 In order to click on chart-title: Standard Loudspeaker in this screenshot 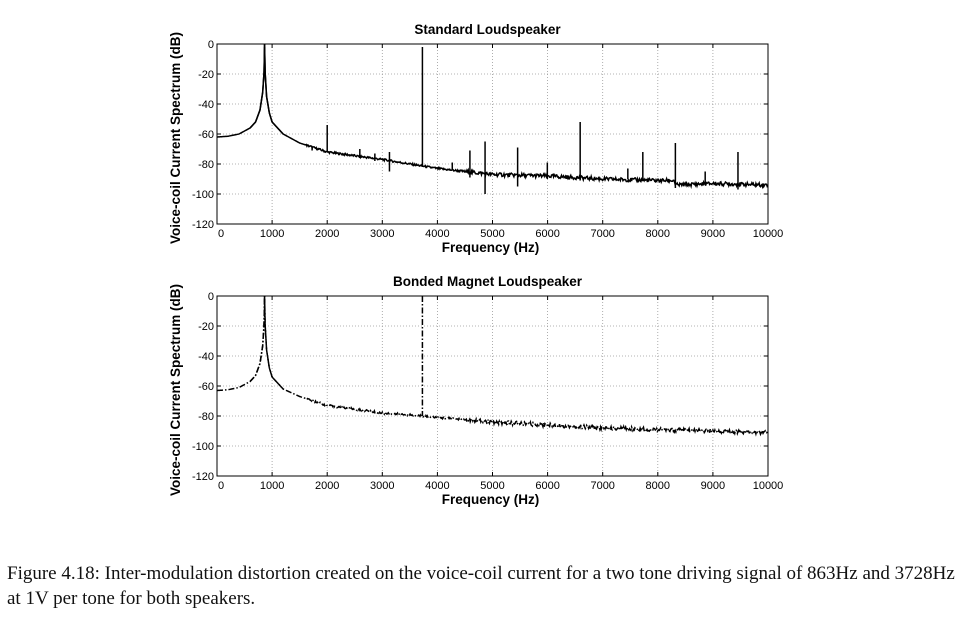, I will do `click(487, 29)`.